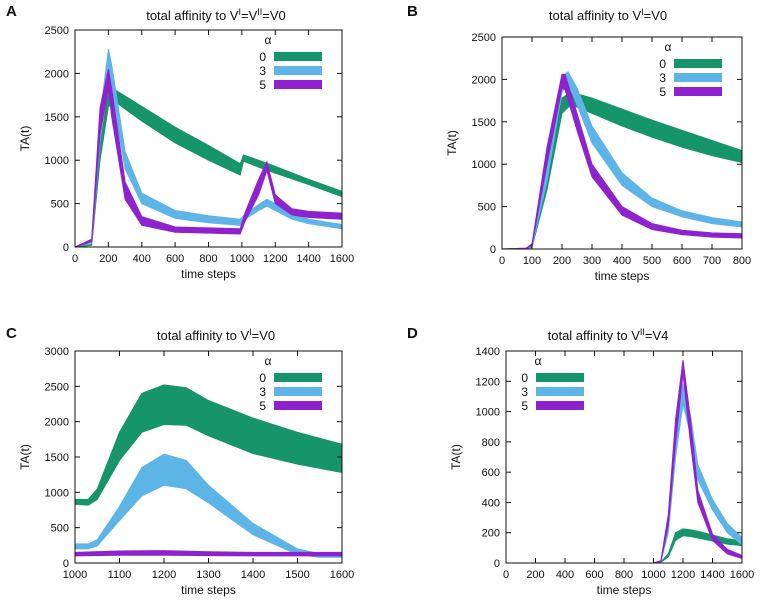  What do you see at coordinates (491, 443) in the screenshot?
I see `y-tick-label: 800` at bounding box center [491, 443].